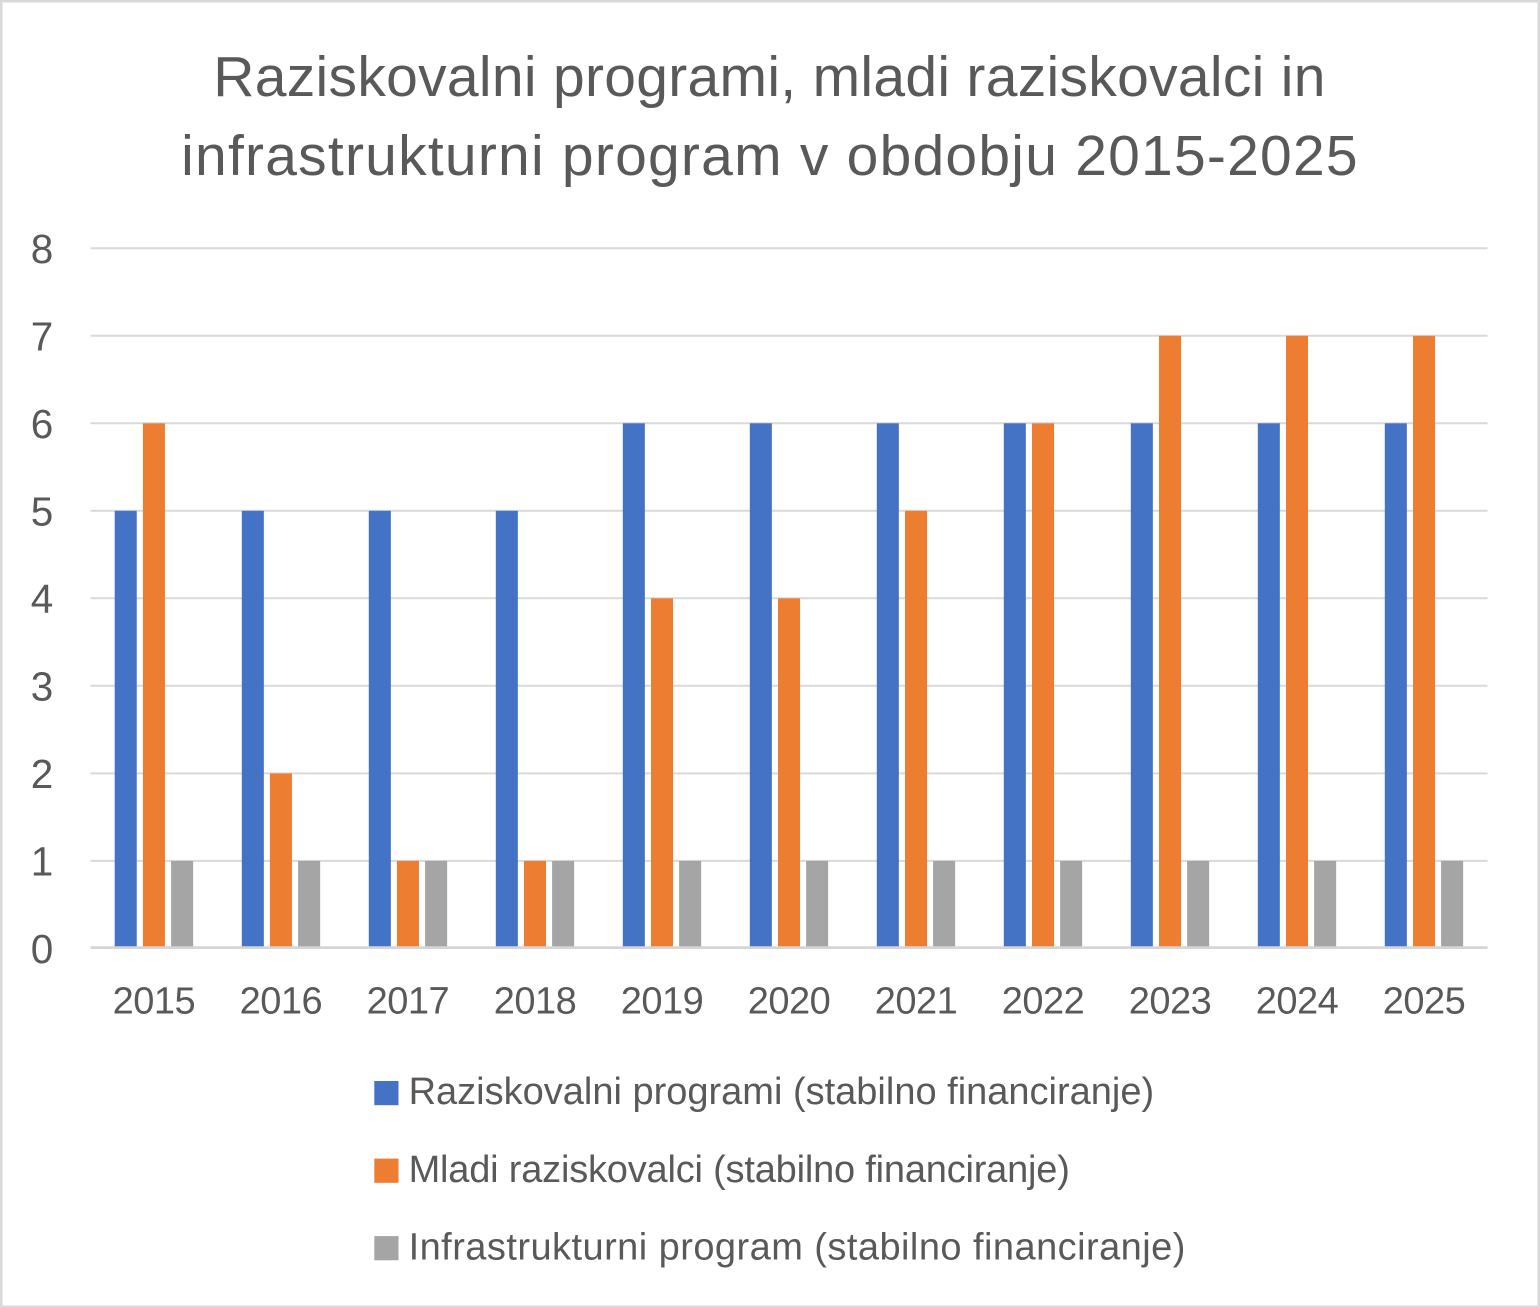 This screenshot has width=1540, height=1308. What do you see at coordinates (1170, 1002) in the screenshot?
I see `svg-text: 2023` at bounding box center [1170, 1002].